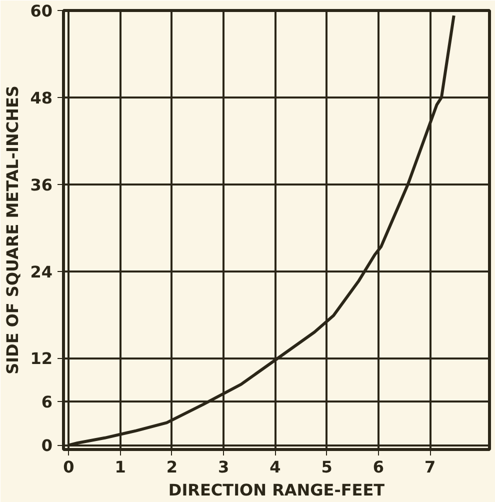 The width and height of the screenshot is (495, 502). What do you see at coordinates (41, 11) in the screenshot?
I see `y-tick-label: 60` at bounding box center [41, 11].